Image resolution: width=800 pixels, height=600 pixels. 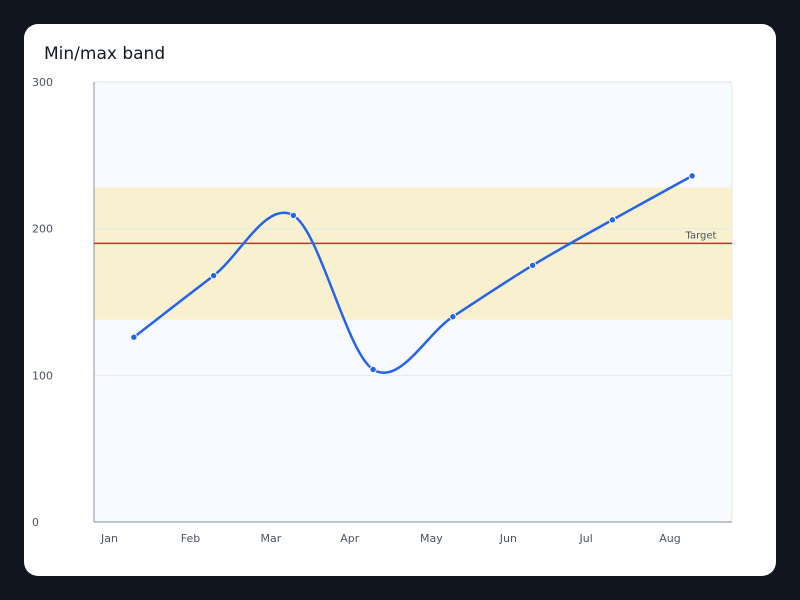 I want to click on x-tick-label: May, so click(x=431, y=538).